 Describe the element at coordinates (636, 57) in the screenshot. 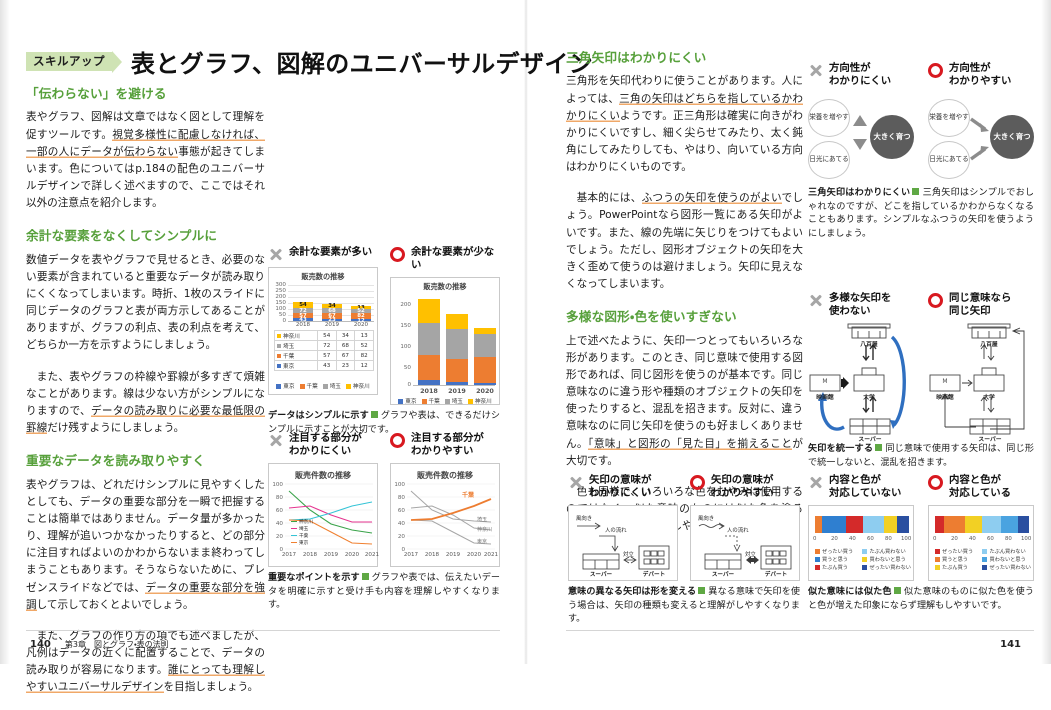

I see `section-heading-4: 三角矢印はわかりにくい` at that location.